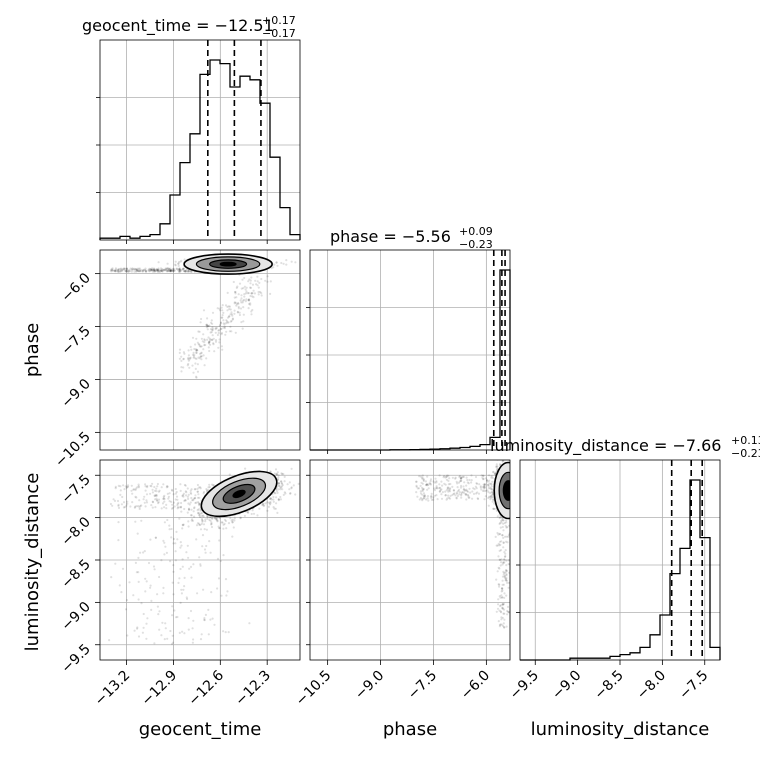 The image size is (760, 760). What do you see at coordinates (113, 689) in the screenshot?
I see `x-tick-label: −13.2` at bounding box center [113, 689].